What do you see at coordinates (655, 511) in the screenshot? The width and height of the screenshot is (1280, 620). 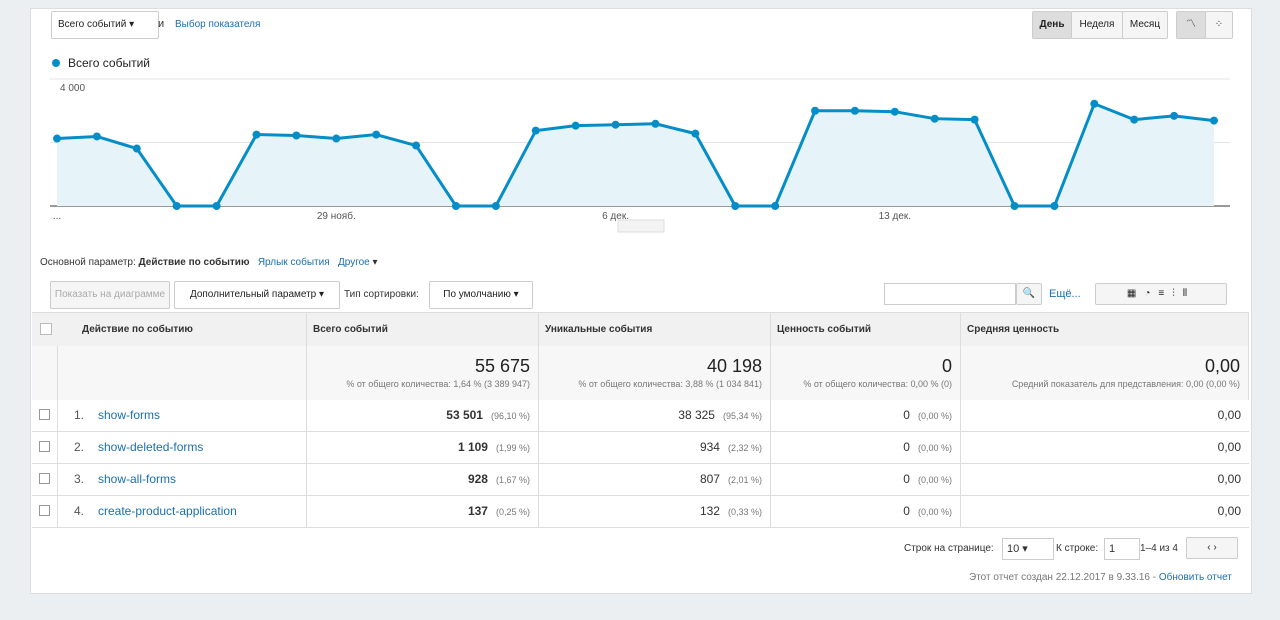 I see `metric-cell: 132 (0,33 %)` at bounding box center [655, 511].